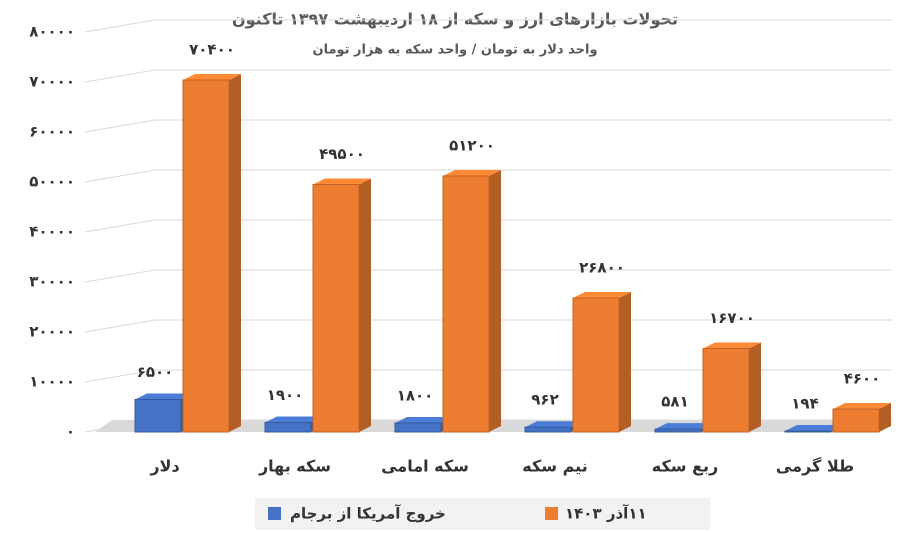 The height and width of the screenshot is (533, 900). Describe the element at coordinates (212, 50) in the screenshot. I see `value-label: ۷۰۴۰۰` at that location.